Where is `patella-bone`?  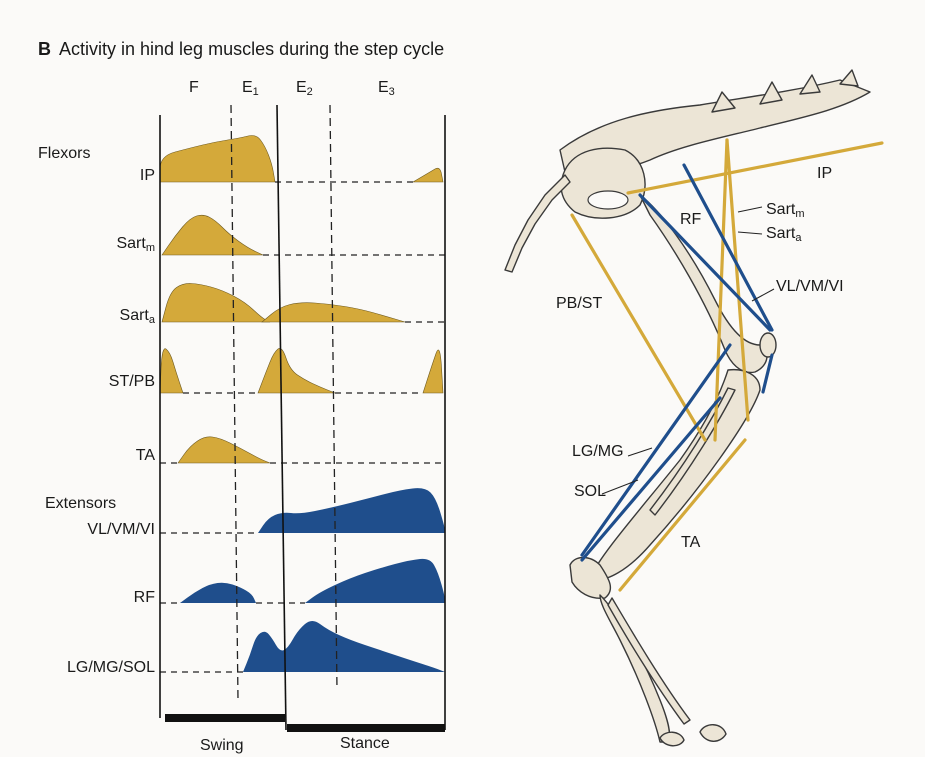 patella-bone is located at coordinates (768, 345).